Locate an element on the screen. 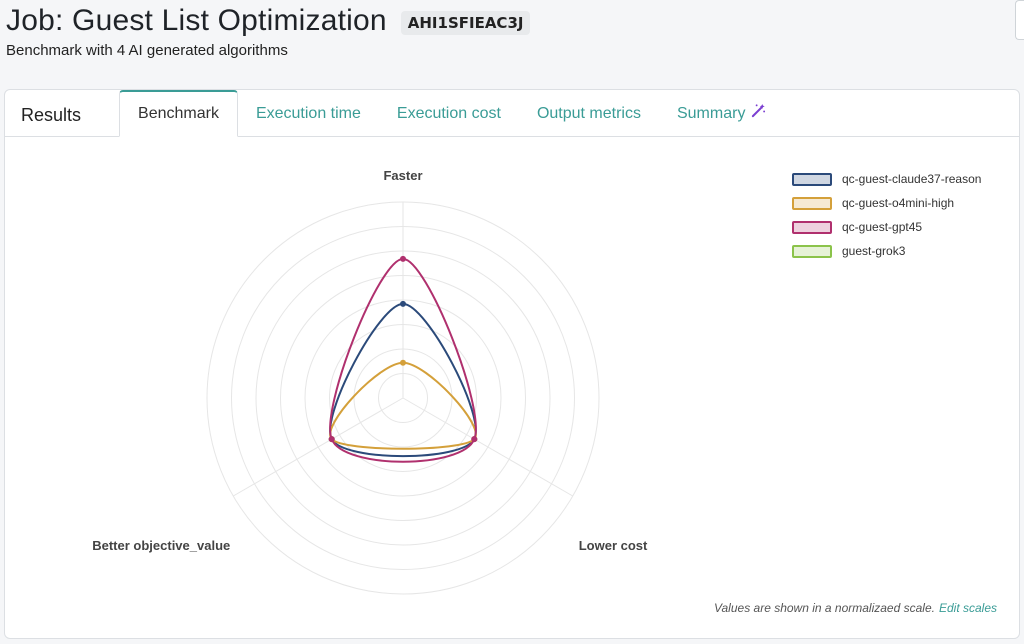 The height and width of the screenshot is (644, 1024). legend-item: qc-guest-gpt45 is located at coordinates (886, 227).